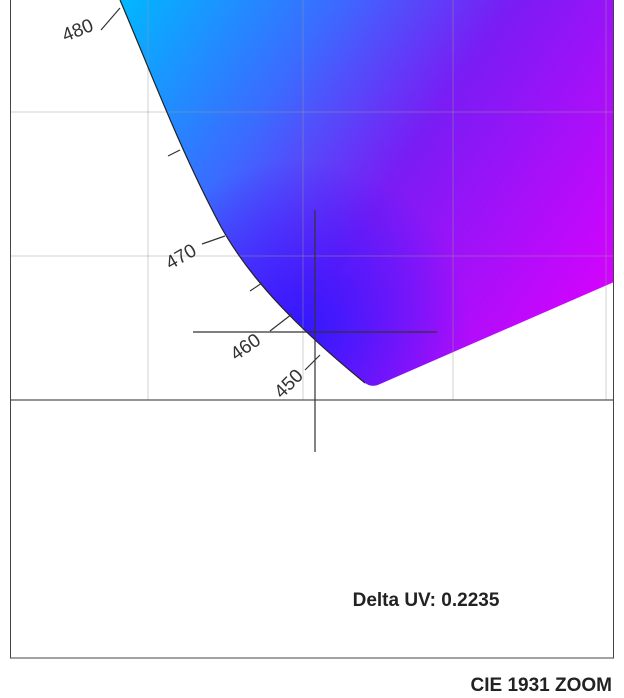 This screenshot has width=624, height=698. What do you see at coordinates (288, 383) in the screenshot?
I see `wavelength-label: 450` at bounding box center [288, 383].